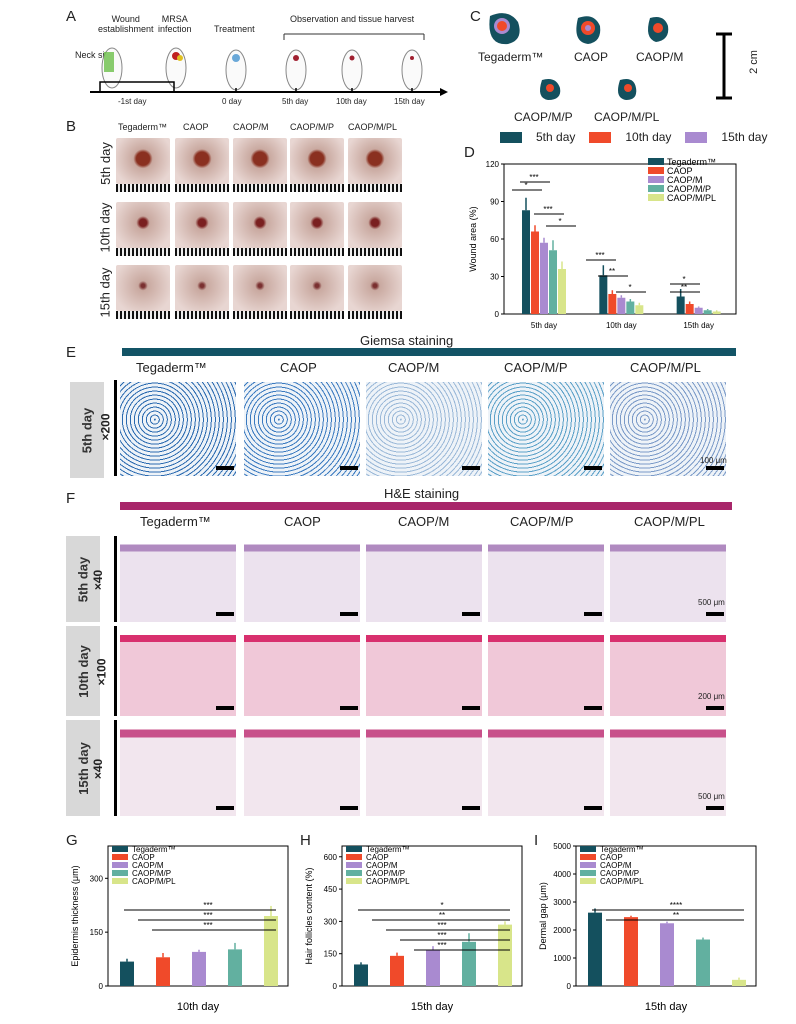  Describe the element at coordinates (622, 881) in the screenshot. I see `i-legend-label: CAOP/M/PL` at that location.